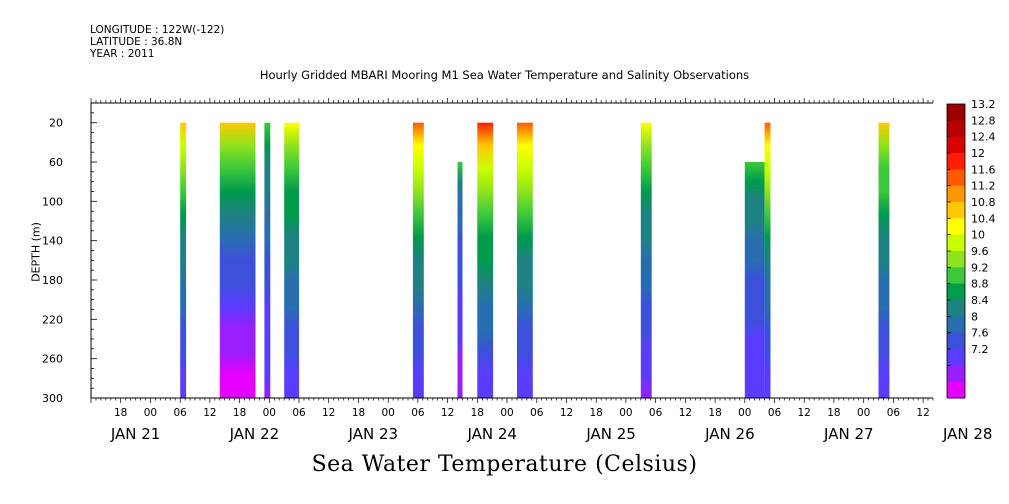 Image resolution: width=1009 pixels, height=504 pixels. What do you see at coordinates (983, 169) in the screenshot?
I see `colorbar-label: 11.6` at bounding box center [983, 169].